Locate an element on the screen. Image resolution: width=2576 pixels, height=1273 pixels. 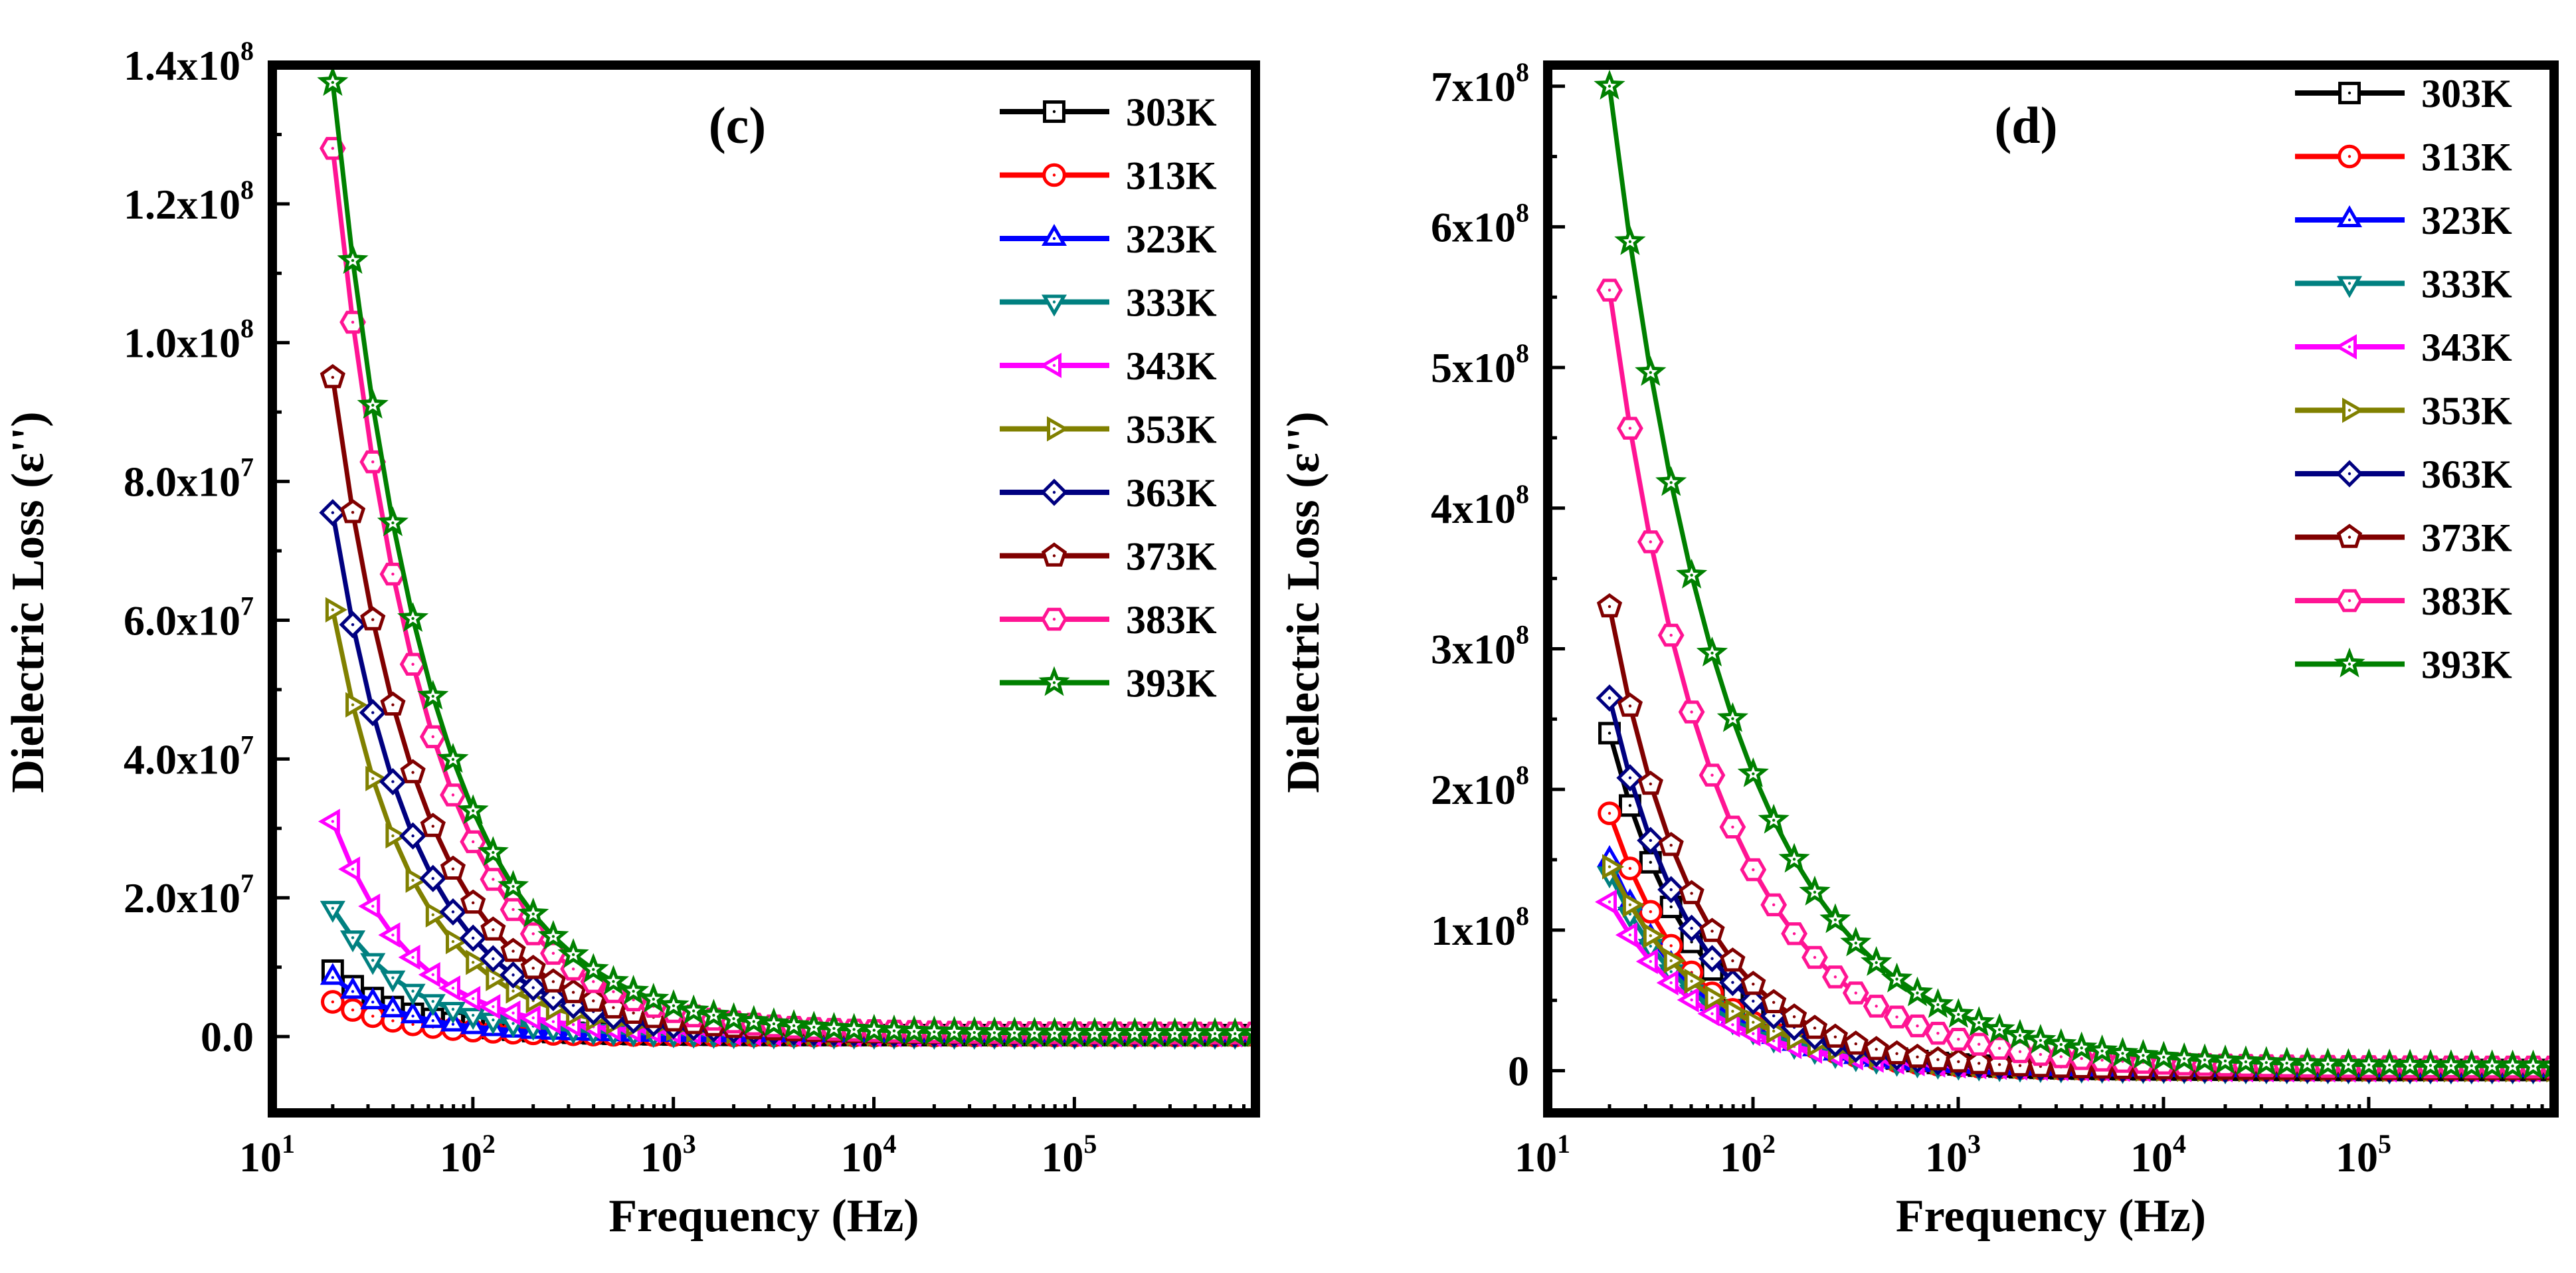
y-tick-label: 8.0x10⁷ is located at coordinates (189, 479).